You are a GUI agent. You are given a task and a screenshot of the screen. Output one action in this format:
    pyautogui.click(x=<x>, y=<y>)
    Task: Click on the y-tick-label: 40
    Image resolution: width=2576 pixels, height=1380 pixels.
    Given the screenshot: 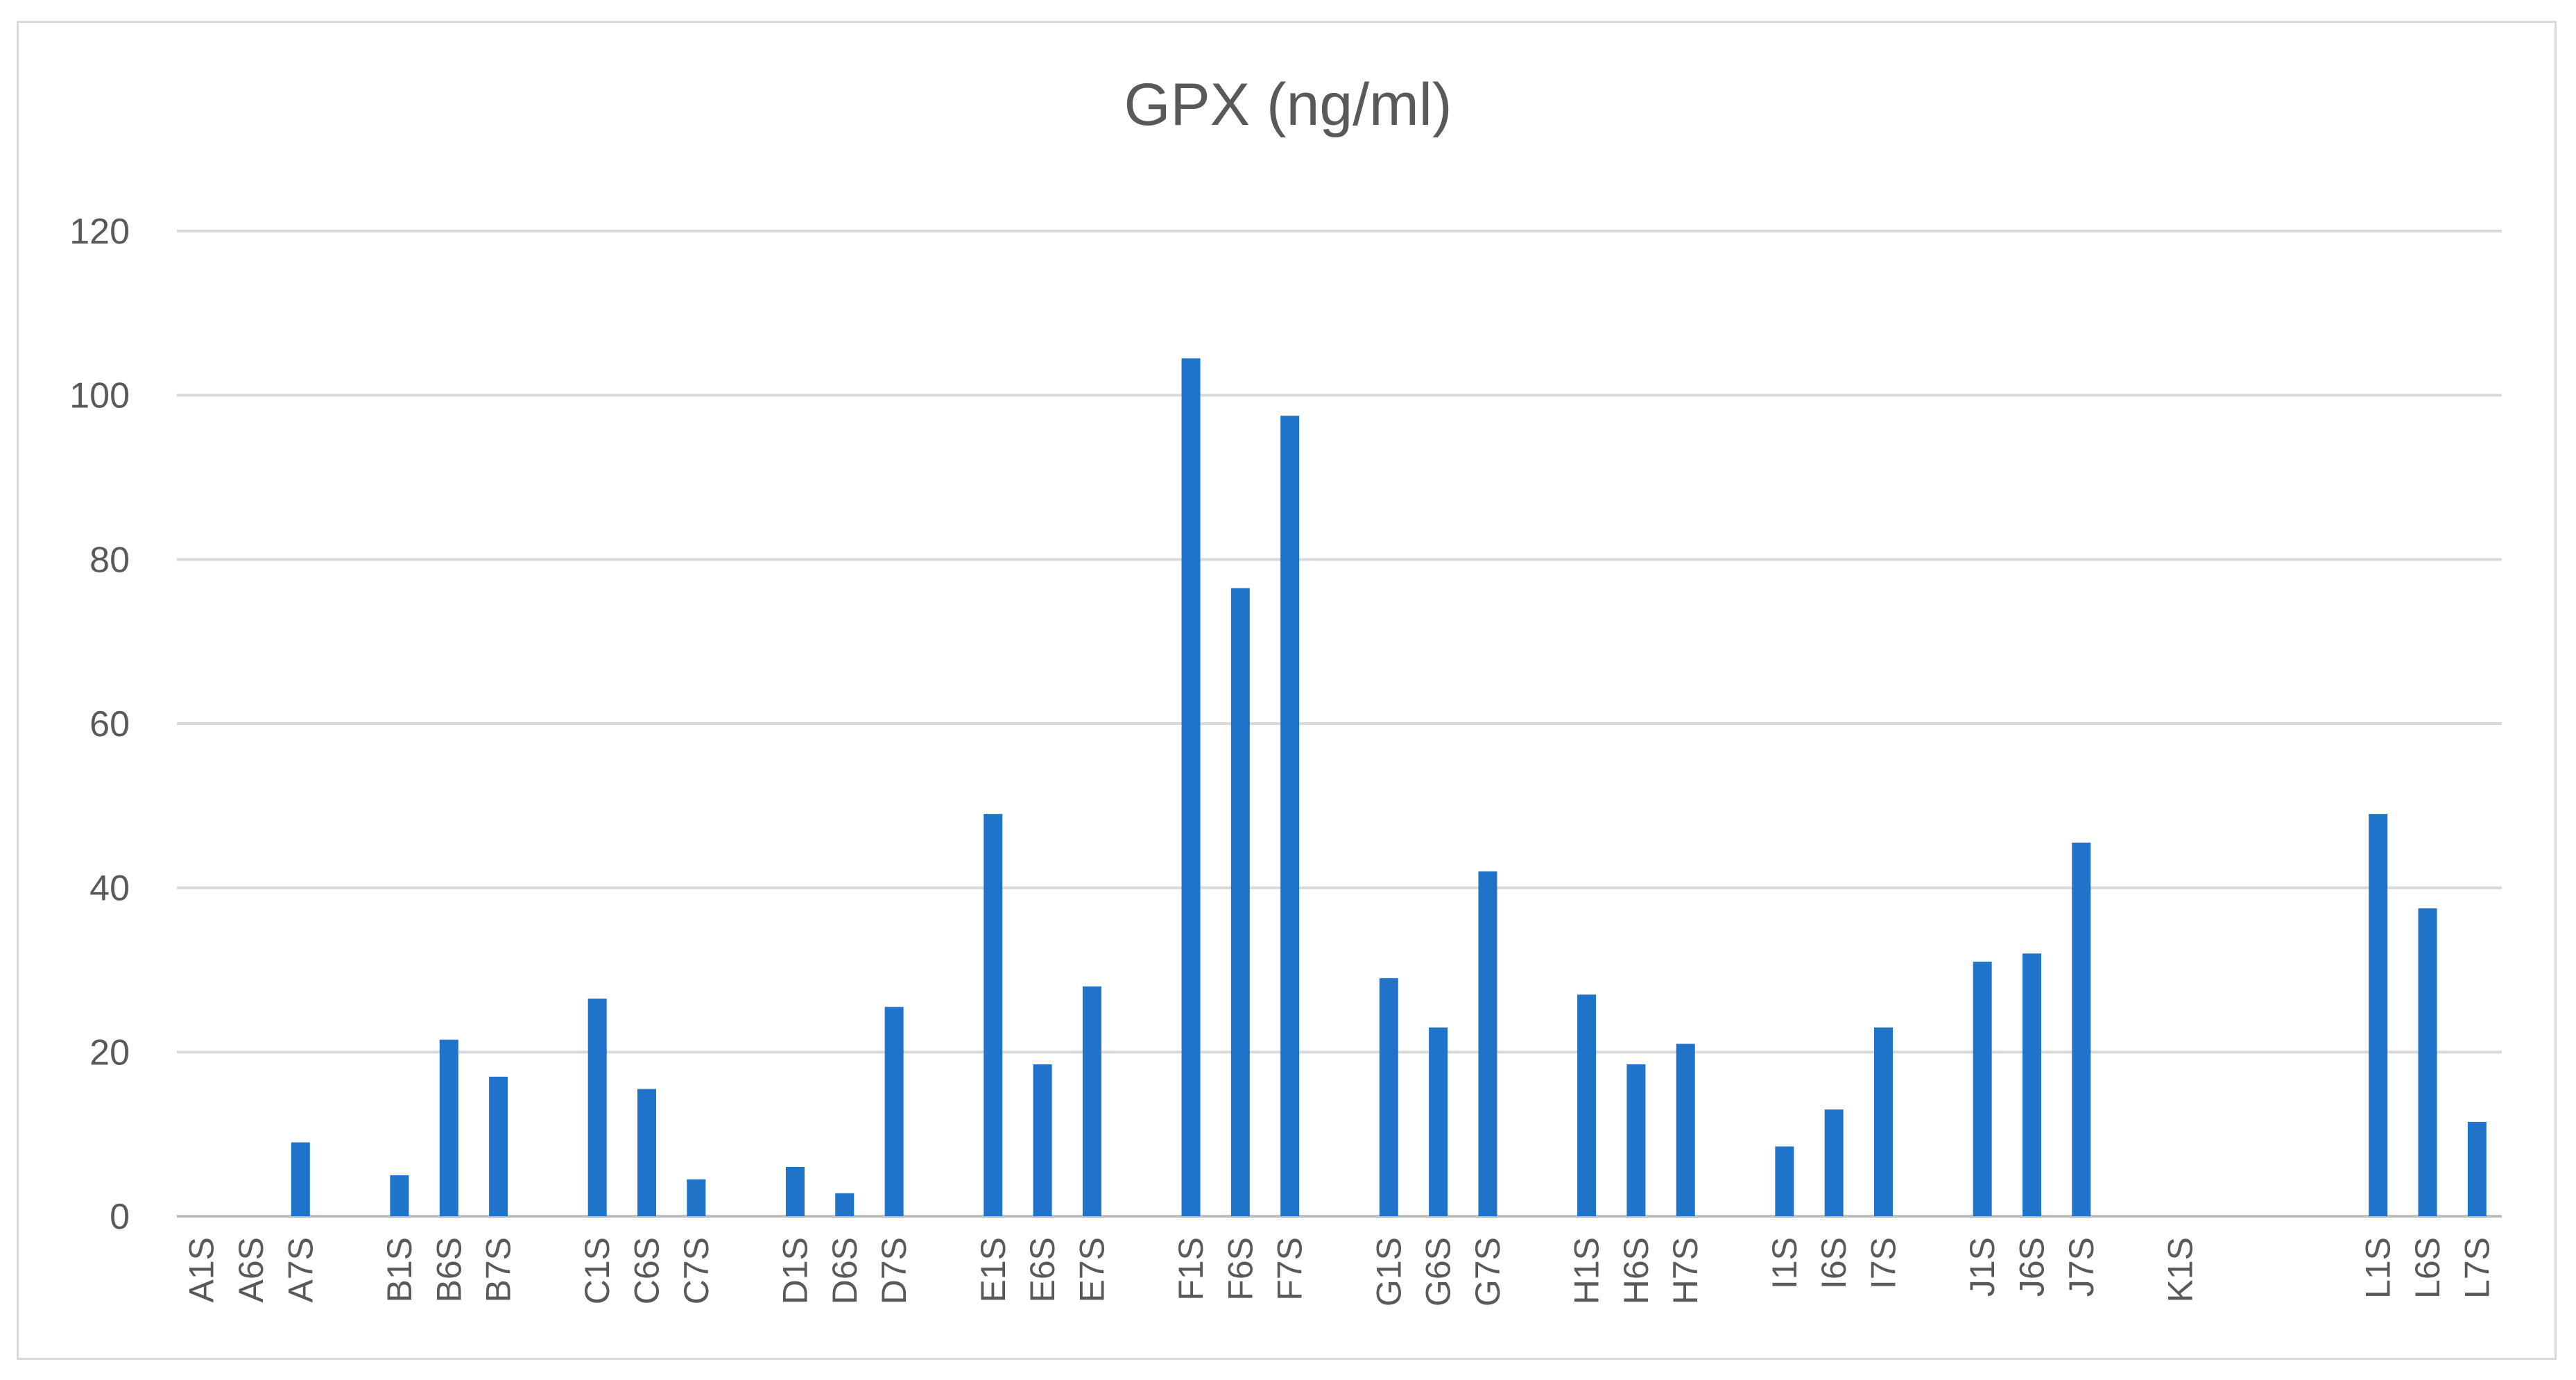 What is the action you would take?
    pyautogui.click(x=109, y=889)
    